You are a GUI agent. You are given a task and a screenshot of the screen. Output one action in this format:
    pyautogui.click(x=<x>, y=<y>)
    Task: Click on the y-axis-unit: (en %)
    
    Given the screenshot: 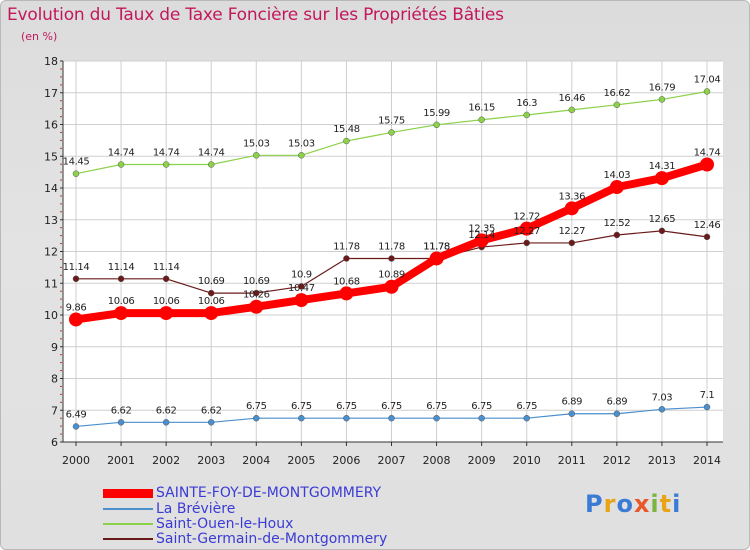 What is the action you would take?
    pyautogui.click(x=39, y=36)
    